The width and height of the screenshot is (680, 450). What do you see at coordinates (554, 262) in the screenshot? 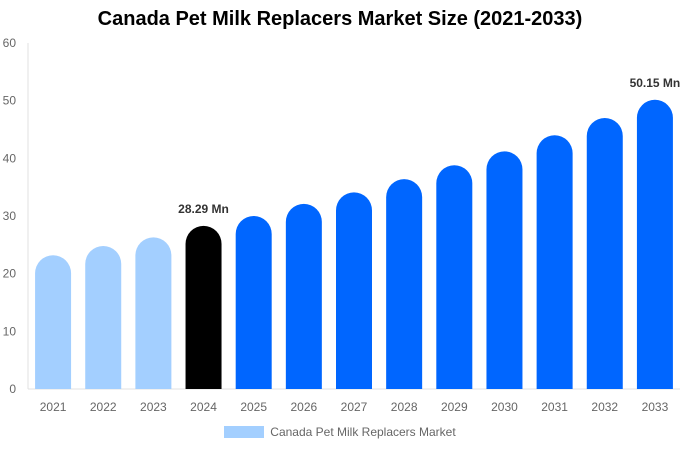
I see `bar-2031` at bounding box center [554, 262].